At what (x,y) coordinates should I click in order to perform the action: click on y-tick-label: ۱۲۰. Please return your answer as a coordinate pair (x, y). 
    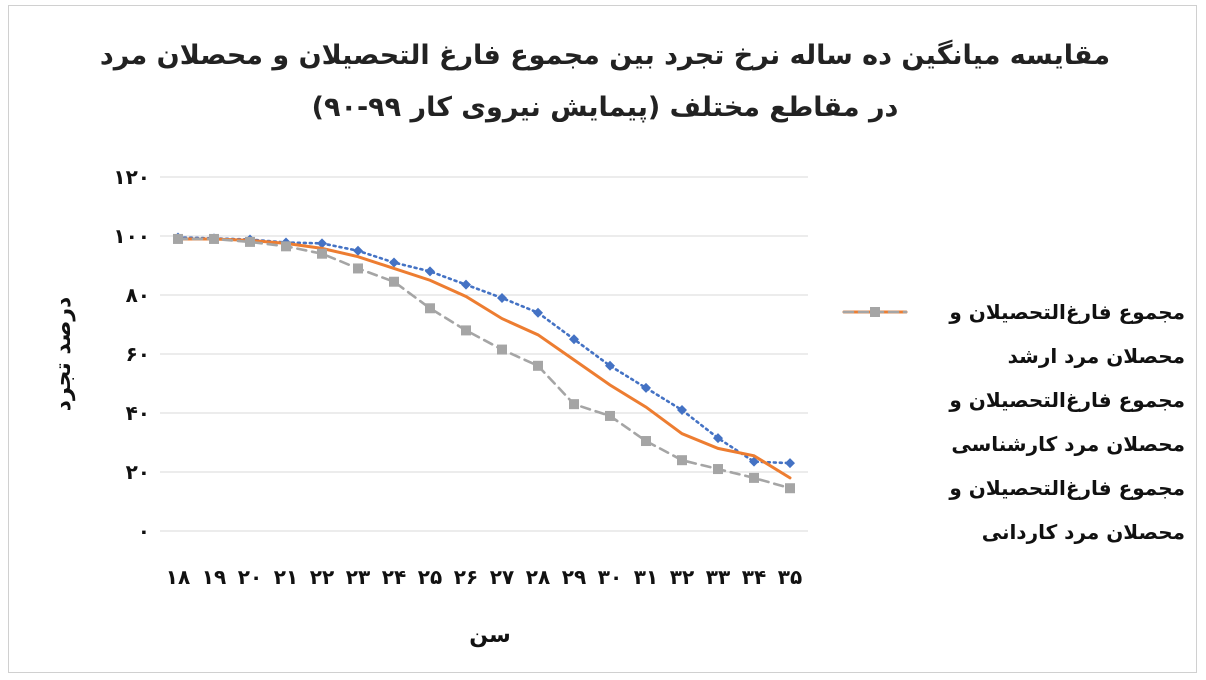
    Looking at the image, I should click on (131, 177).